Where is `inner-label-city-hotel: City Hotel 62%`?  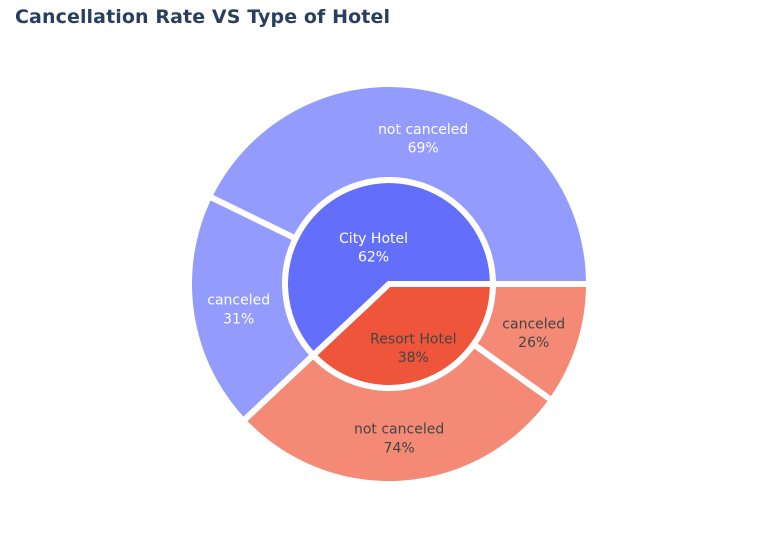 inner-label-city-hotel: City Hotel 62% is located at coordinates (373, 248).